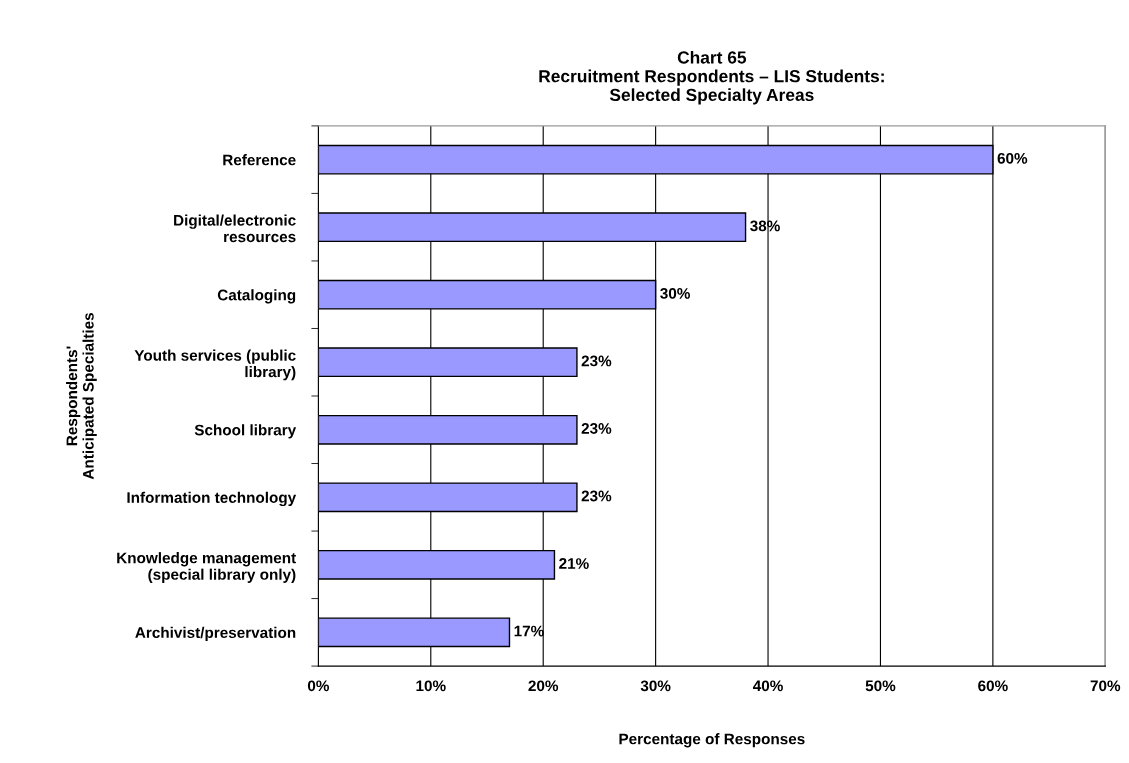  What do you see at coordinates (256, 296) in the screenshot?
I see `y-tick-label: Cataloging` at bounding box center [256, 296].